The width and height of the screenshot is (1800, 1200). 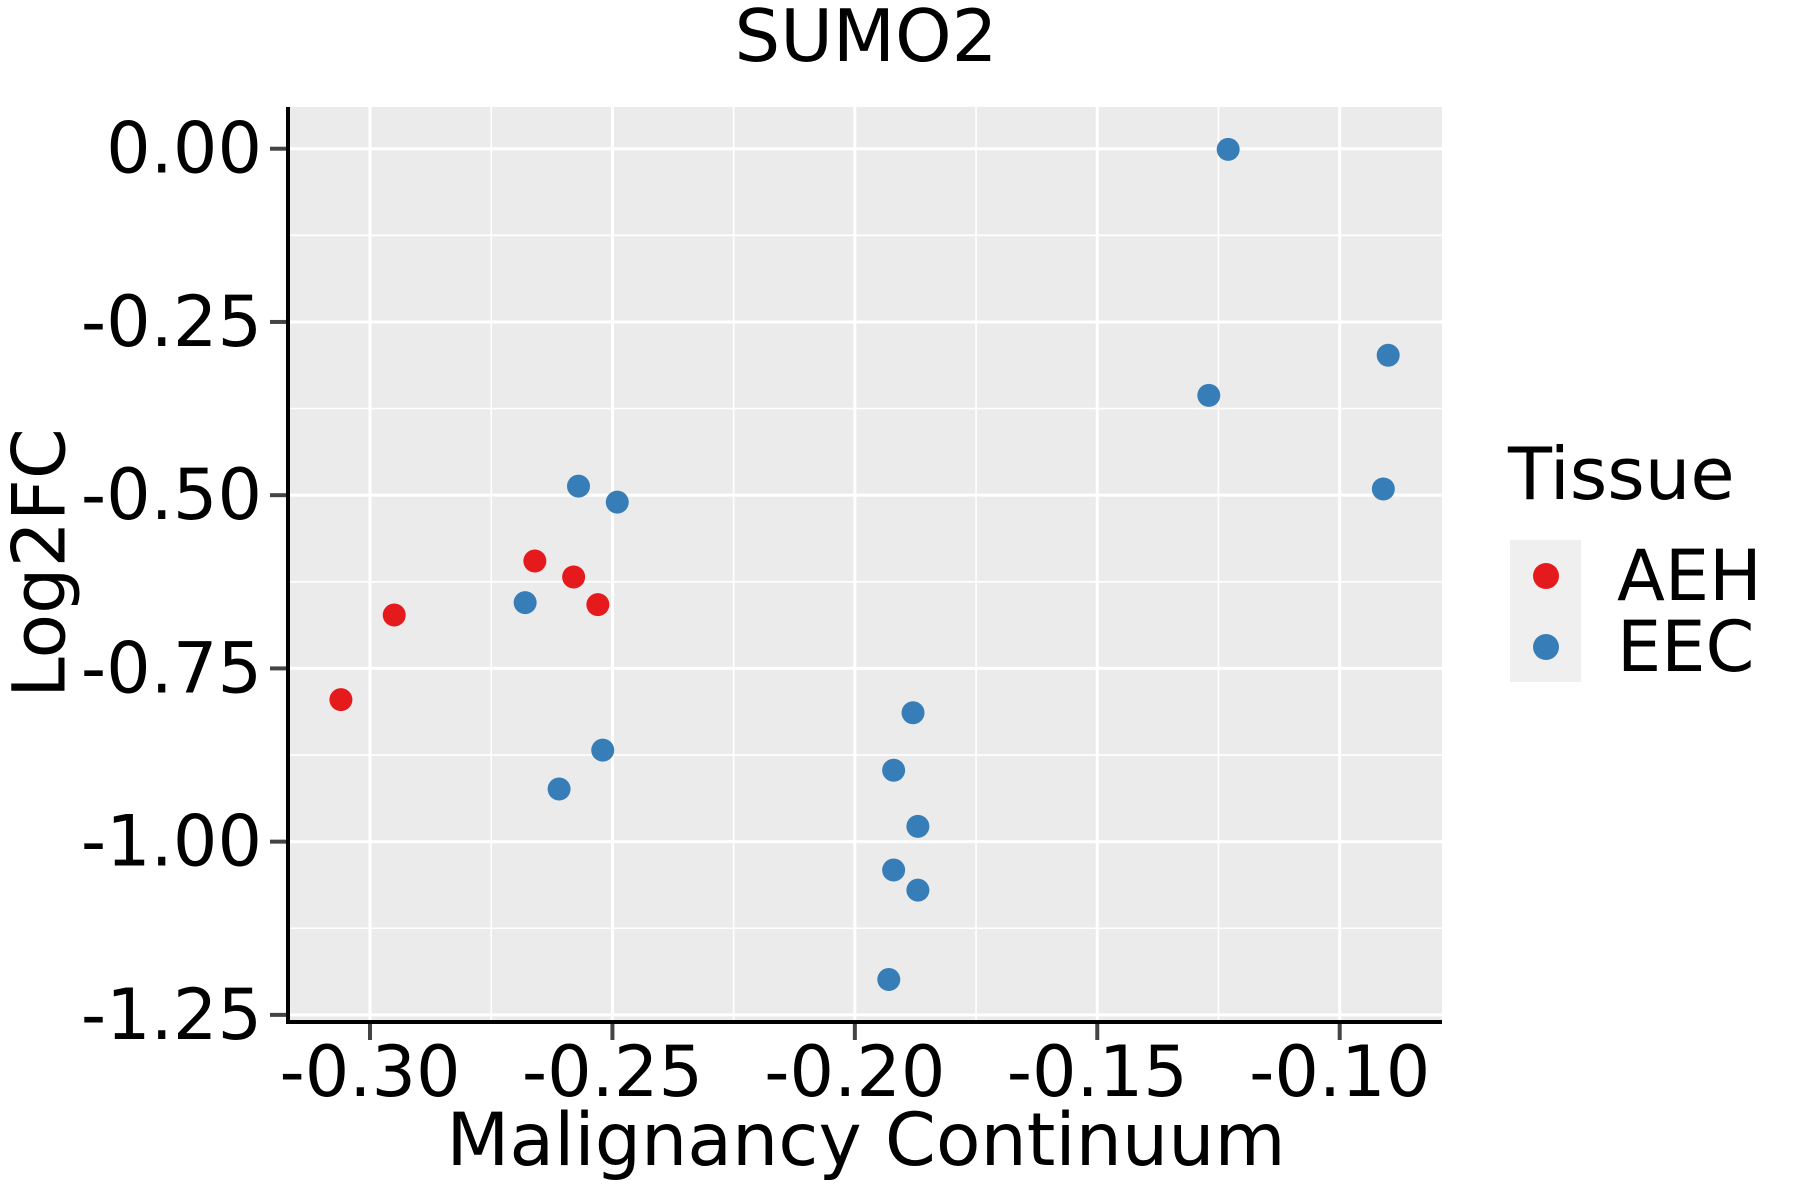 I want to click on legend-item-aeh: AEH, so click(x=1636, y=575).